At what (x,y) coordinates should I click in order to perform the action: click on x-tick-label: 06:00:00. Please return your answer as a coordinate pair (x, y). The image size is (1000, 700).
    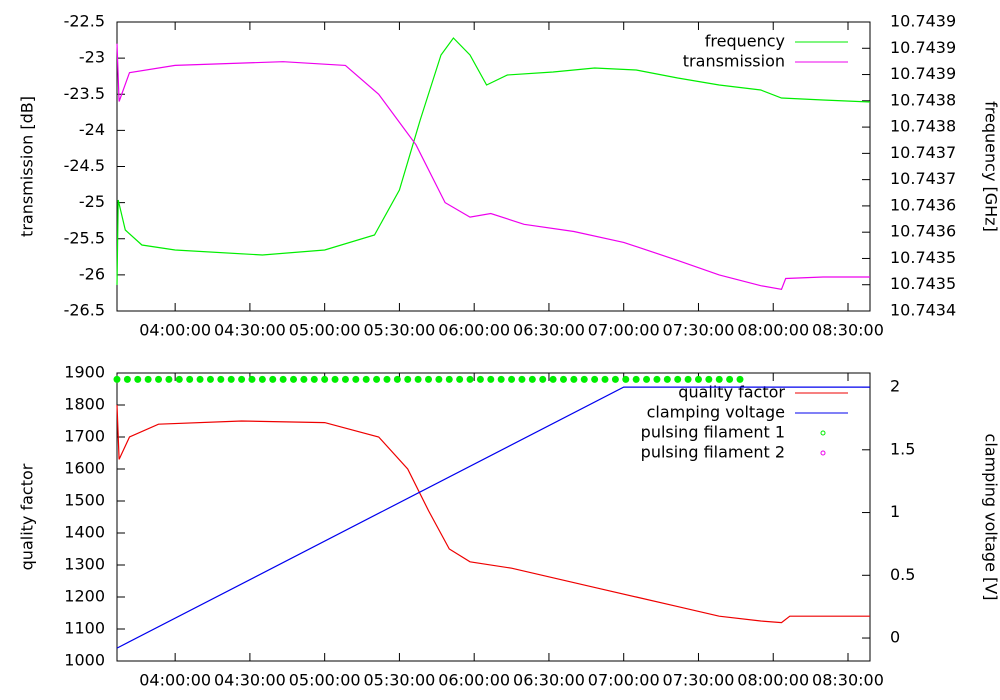
    Looking at the image, I should click on (474, 330).